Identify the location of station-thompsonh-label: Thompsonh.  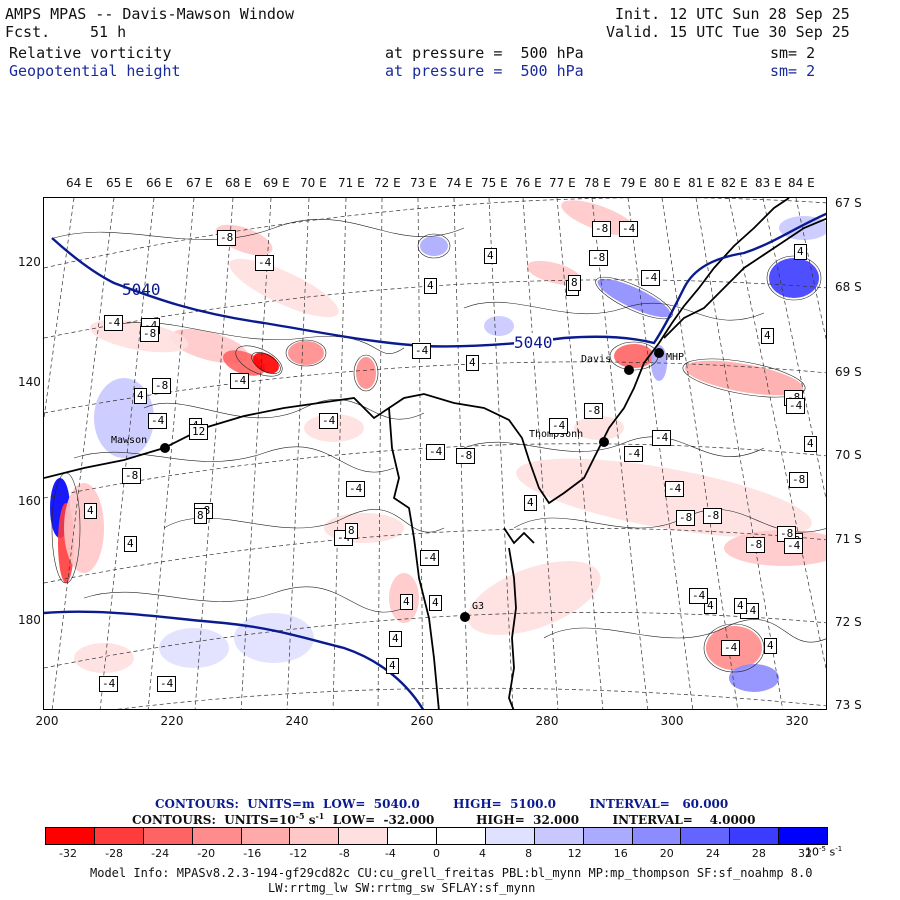
(556, 434).